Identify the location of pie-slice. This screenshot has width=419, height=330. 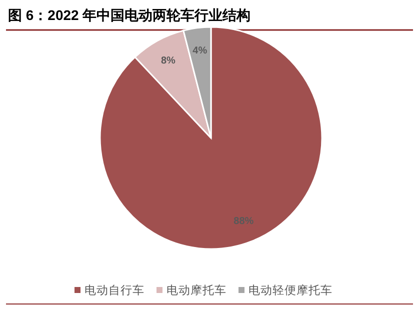
(173, 84).